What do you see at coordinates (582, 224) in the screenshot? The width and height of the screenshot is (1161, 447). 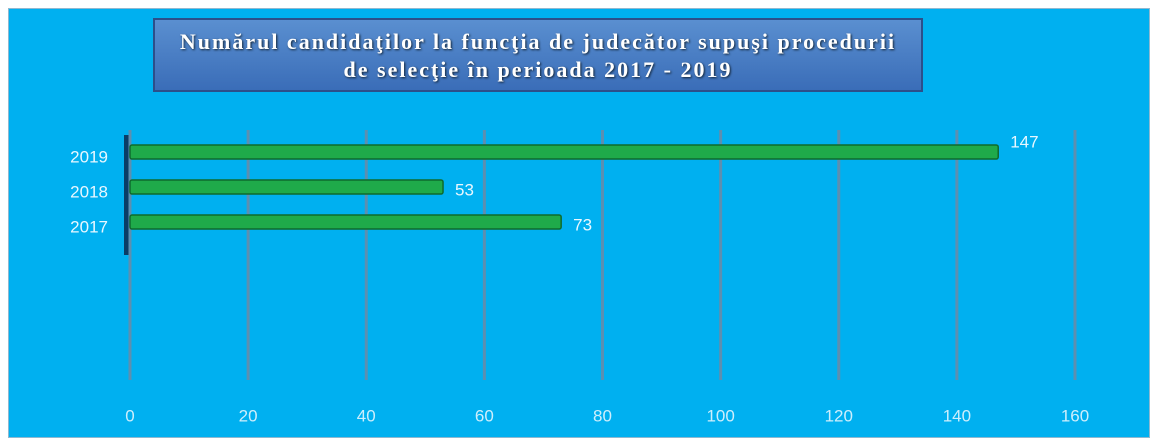 I see `data-label: 73` at bounding box center [582, 224].